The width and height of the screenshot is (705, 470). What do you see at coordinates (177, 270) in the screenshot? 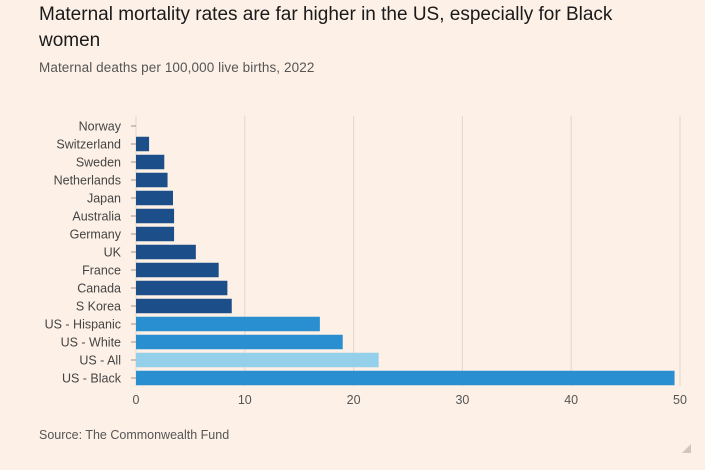
I see `bar-france` at bounding box center [177, 270].